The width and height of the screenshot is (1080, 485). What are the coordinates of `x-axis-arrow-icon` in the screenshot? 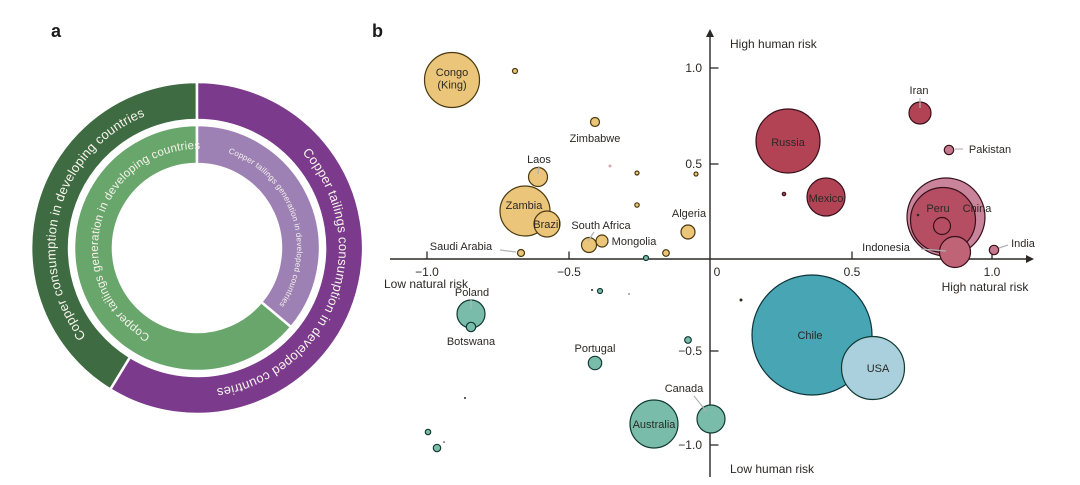 It's located at (1030, 259).